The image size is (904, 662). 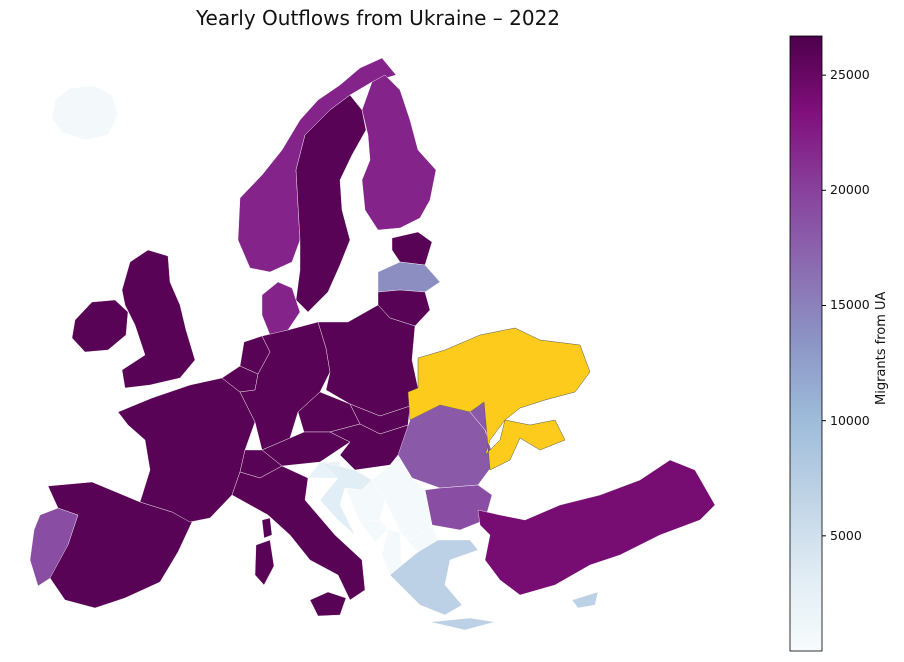 I want to click on region-montenegro, so click(x=374, y=531).